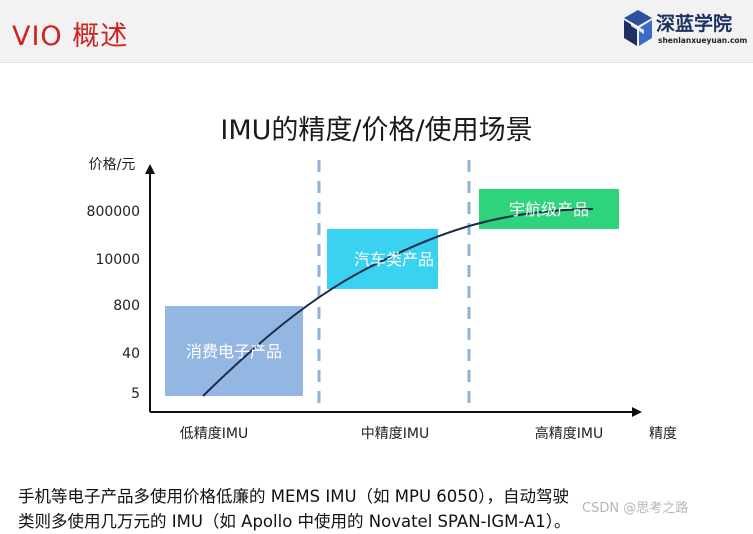 The width and height of the screenshot is (753, 534). I want to click on x-axis-label: 精度, so click(663, 434).